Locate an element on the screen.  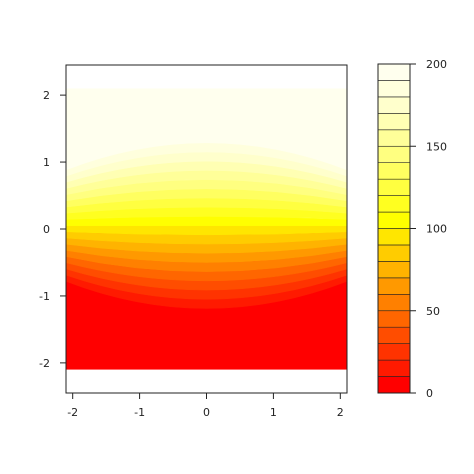
colorbar-tick-label-3: 150 is located at coordinates (436, 146).